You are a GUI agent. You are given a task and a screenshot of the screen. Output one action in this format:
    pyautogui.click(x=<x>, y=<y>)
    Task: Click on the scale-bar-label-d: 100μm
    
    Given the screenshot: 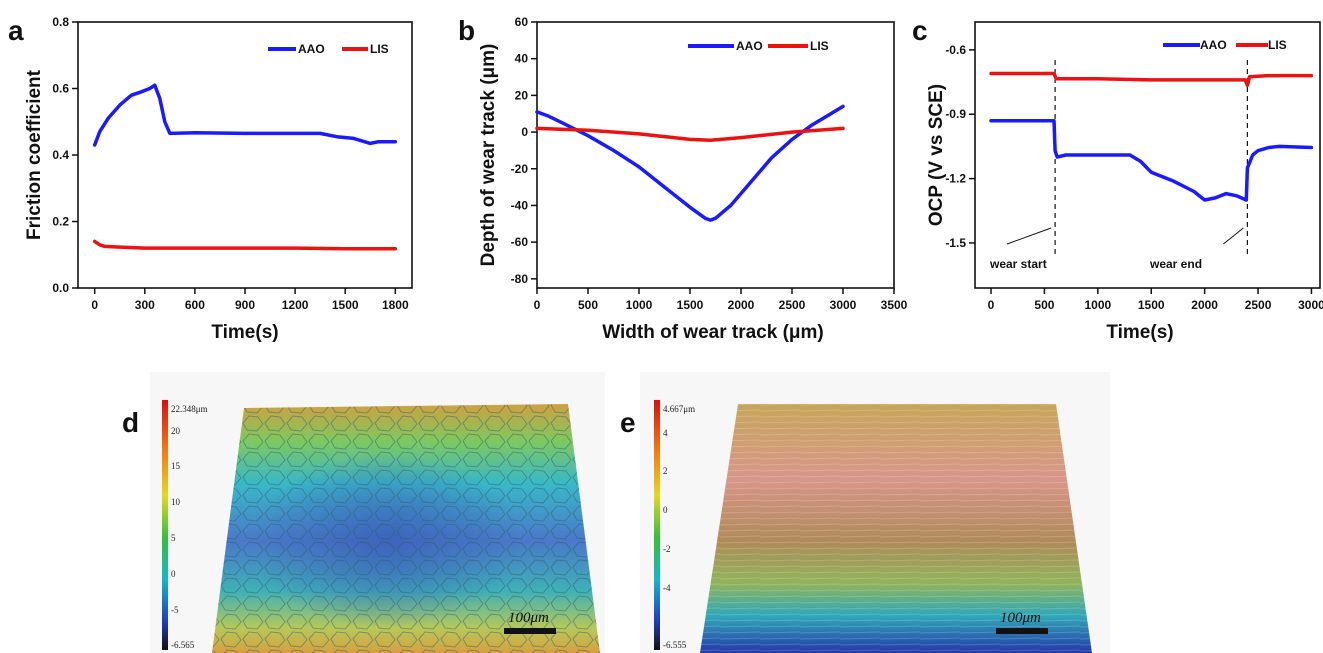 What is the action you would take?
    pyautogui.click(x=528, y=618)
    